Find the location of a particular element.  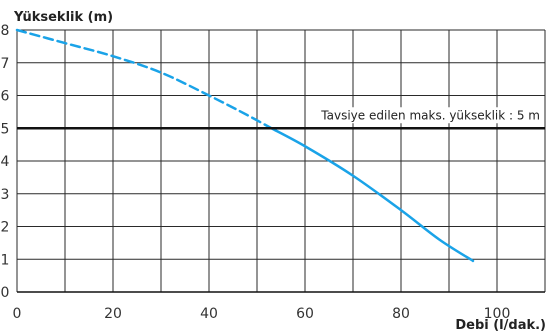

y-tick-label-2: 2 is located at coordinates (5, 228).